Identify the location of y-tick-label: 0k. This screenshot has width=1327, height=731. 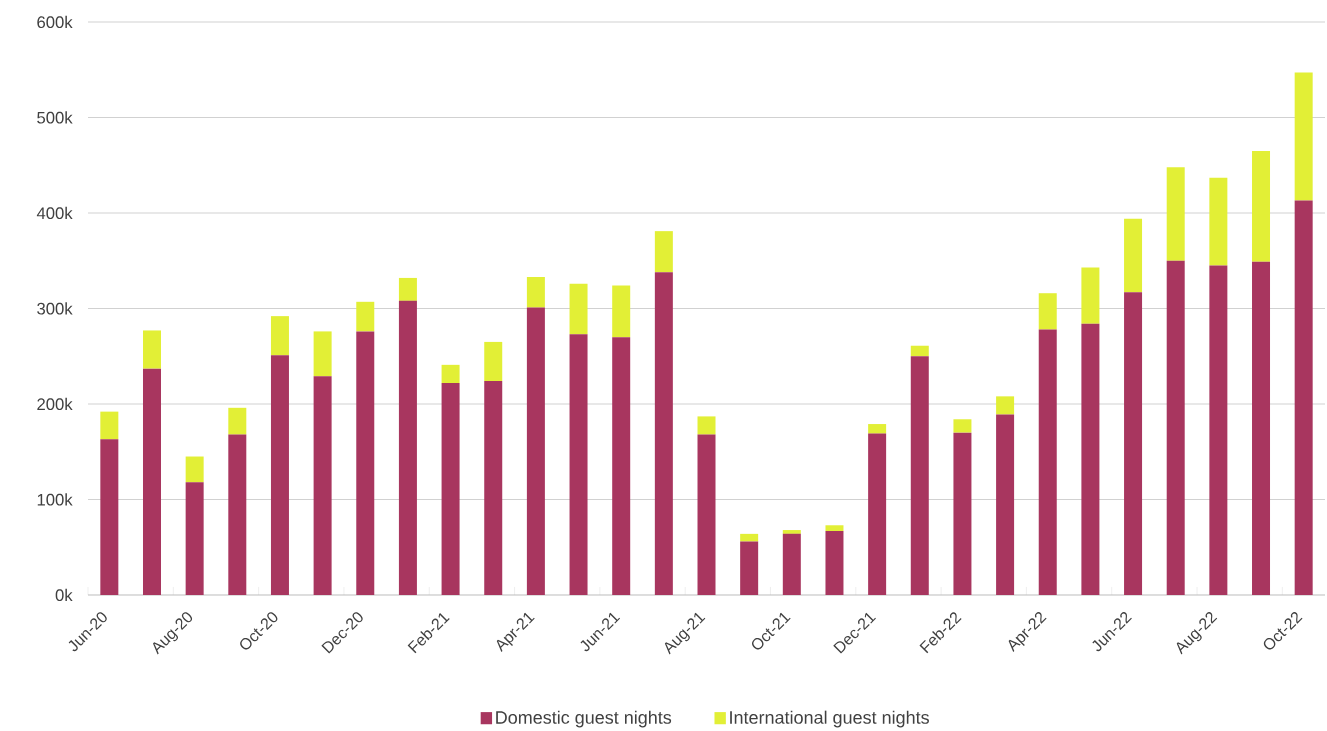
(64, 595).